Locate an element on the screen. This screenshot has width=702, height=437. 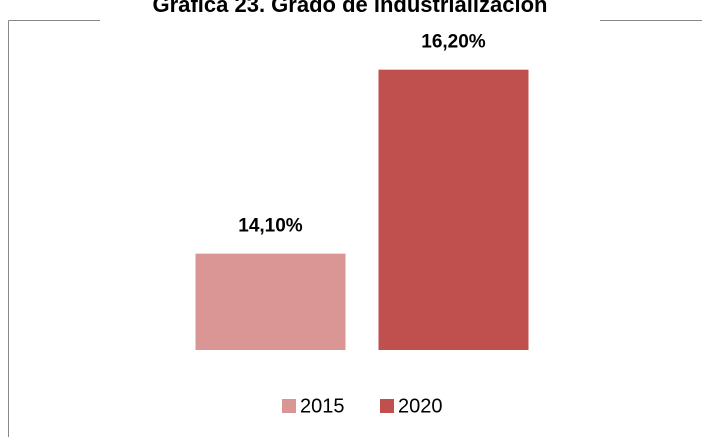
title-background is located at coordinates (350, 12).